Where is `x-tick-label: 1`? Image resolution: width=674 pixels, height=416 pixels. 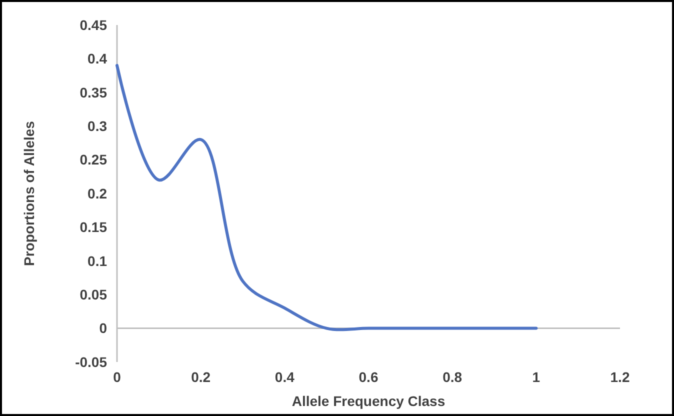
x-tick-label: 1 is located at coordinates (536, 377).